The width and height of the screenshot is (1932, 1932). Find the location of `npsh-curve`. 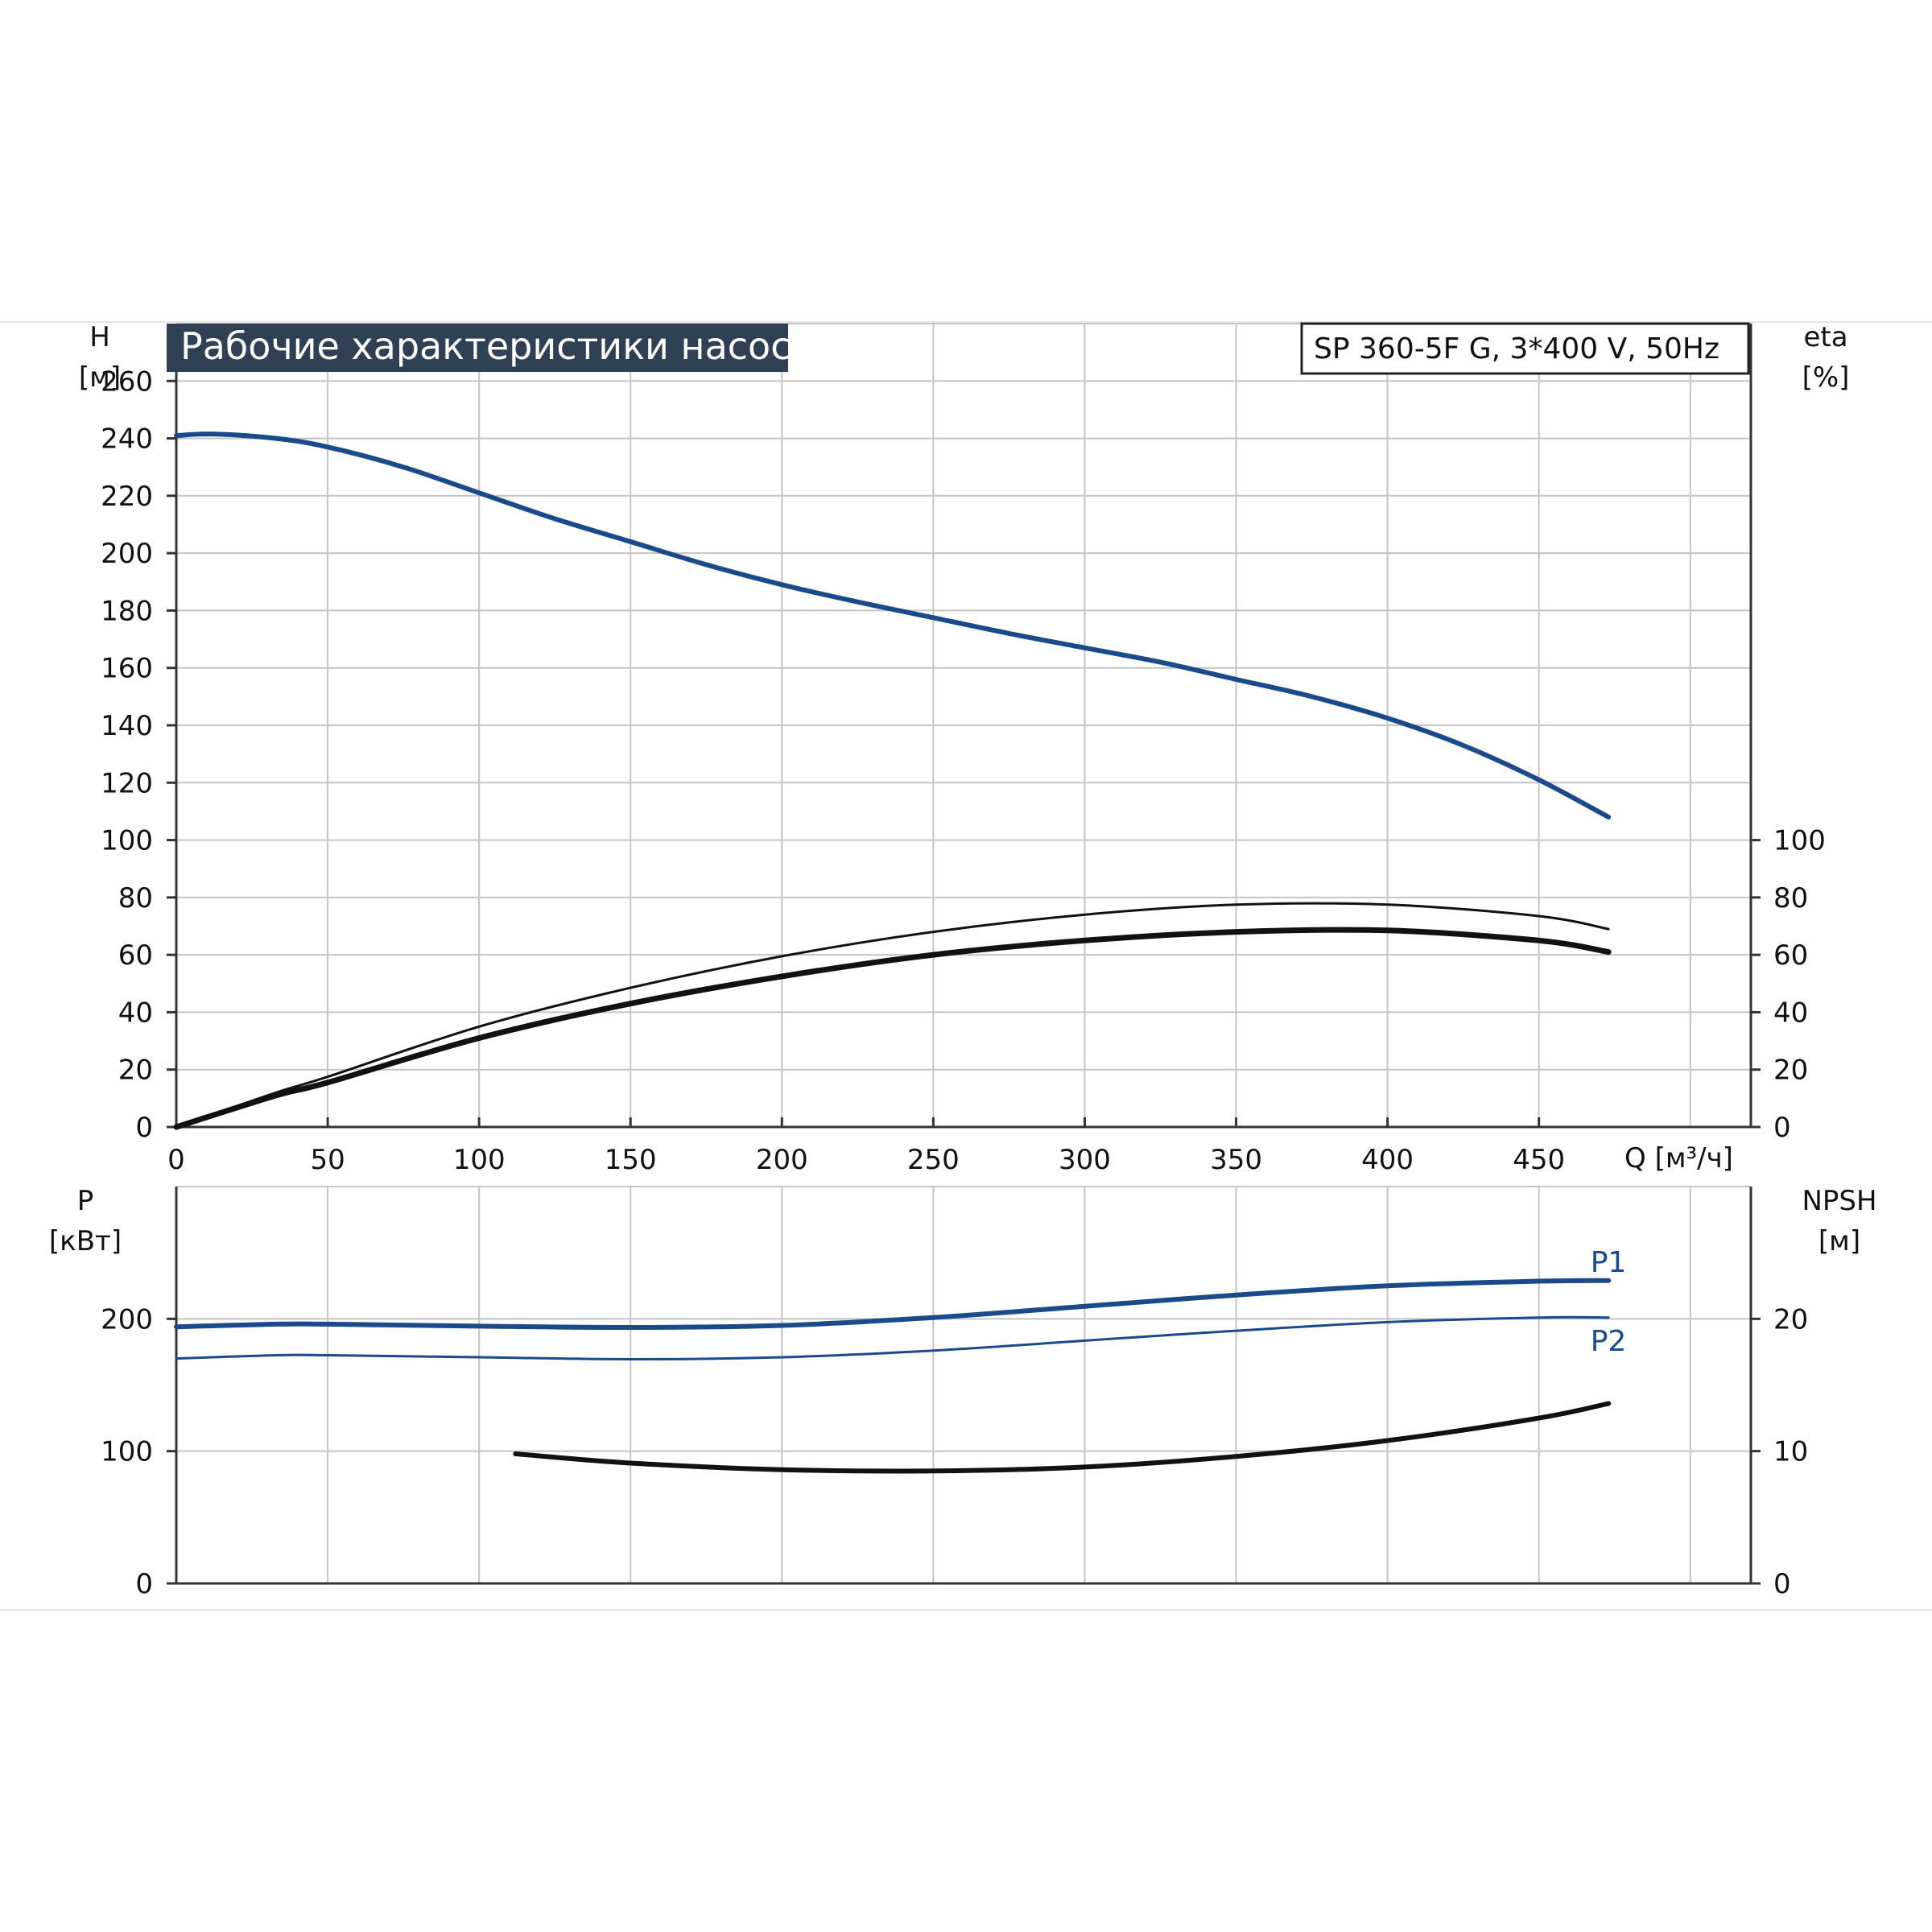

npsh-curve is located at coordinates (1062, 1437).